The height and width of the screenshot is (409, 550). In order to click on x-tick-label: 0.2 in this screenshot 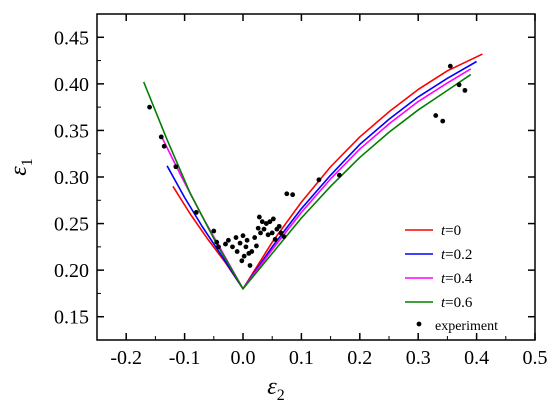, I will do `click(359, 358)`.